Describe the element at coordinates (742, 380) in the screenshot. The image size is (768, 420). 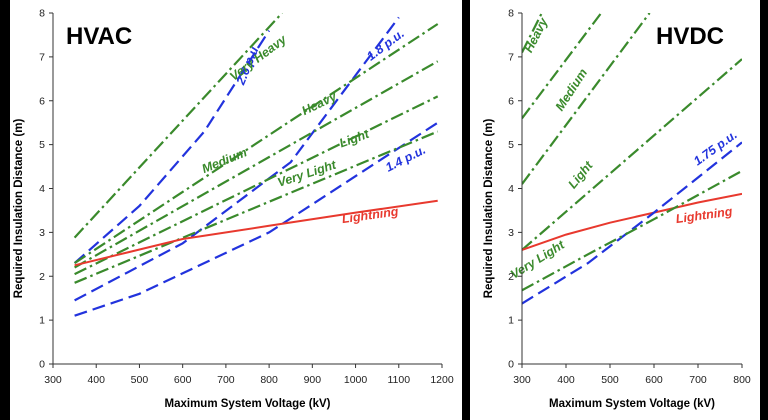
I see `hvdc-xtick-label: 800` at that location.